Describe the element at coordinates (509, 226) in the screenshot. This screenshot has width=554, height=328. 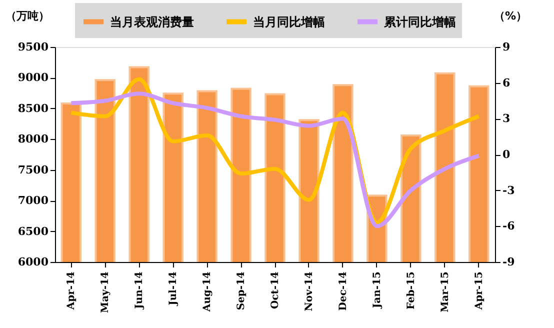
I see `y2-tick-label: -6` at that location.